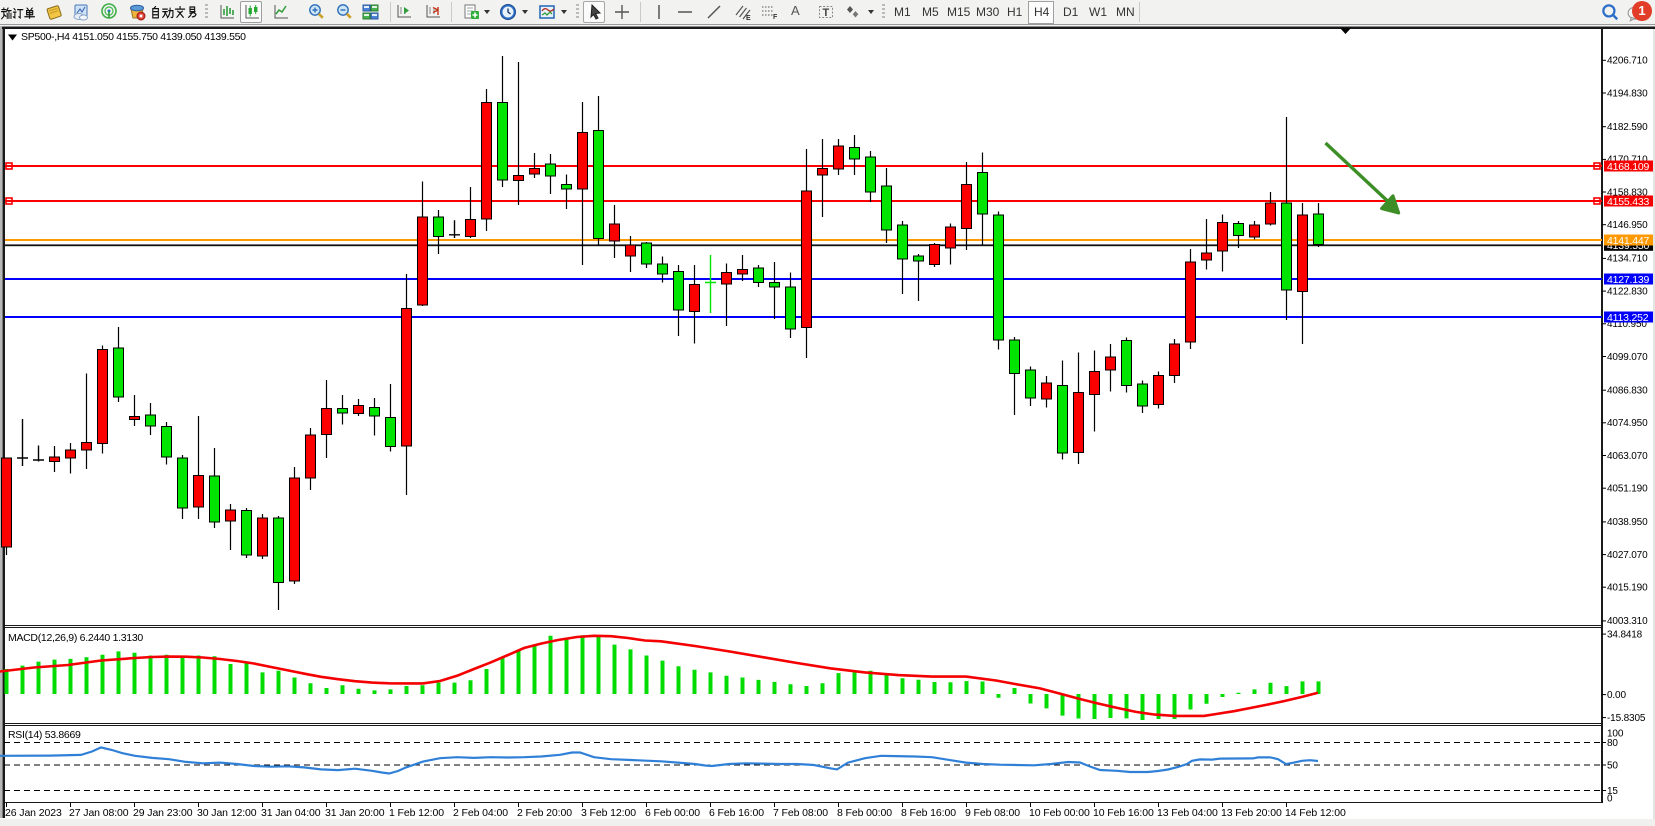 The height and width of the screenshot is (826, 1655). Describe the element at coordinates (1627, 357) in the screenshot. I see `svg-text: 4099.070` at that location.